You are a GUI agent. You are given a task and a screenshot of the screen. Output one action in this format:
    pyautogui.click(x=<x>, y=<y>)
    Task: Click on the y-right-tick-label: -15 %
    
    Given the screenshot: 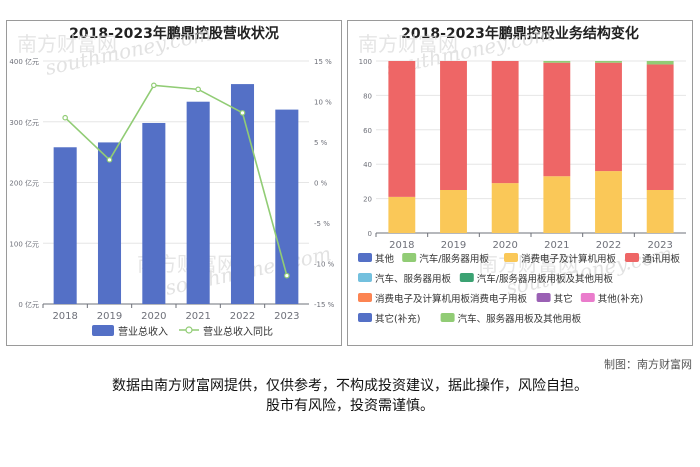 What is the action you would take?
    pyautogui.click(x=324, y=305)
    